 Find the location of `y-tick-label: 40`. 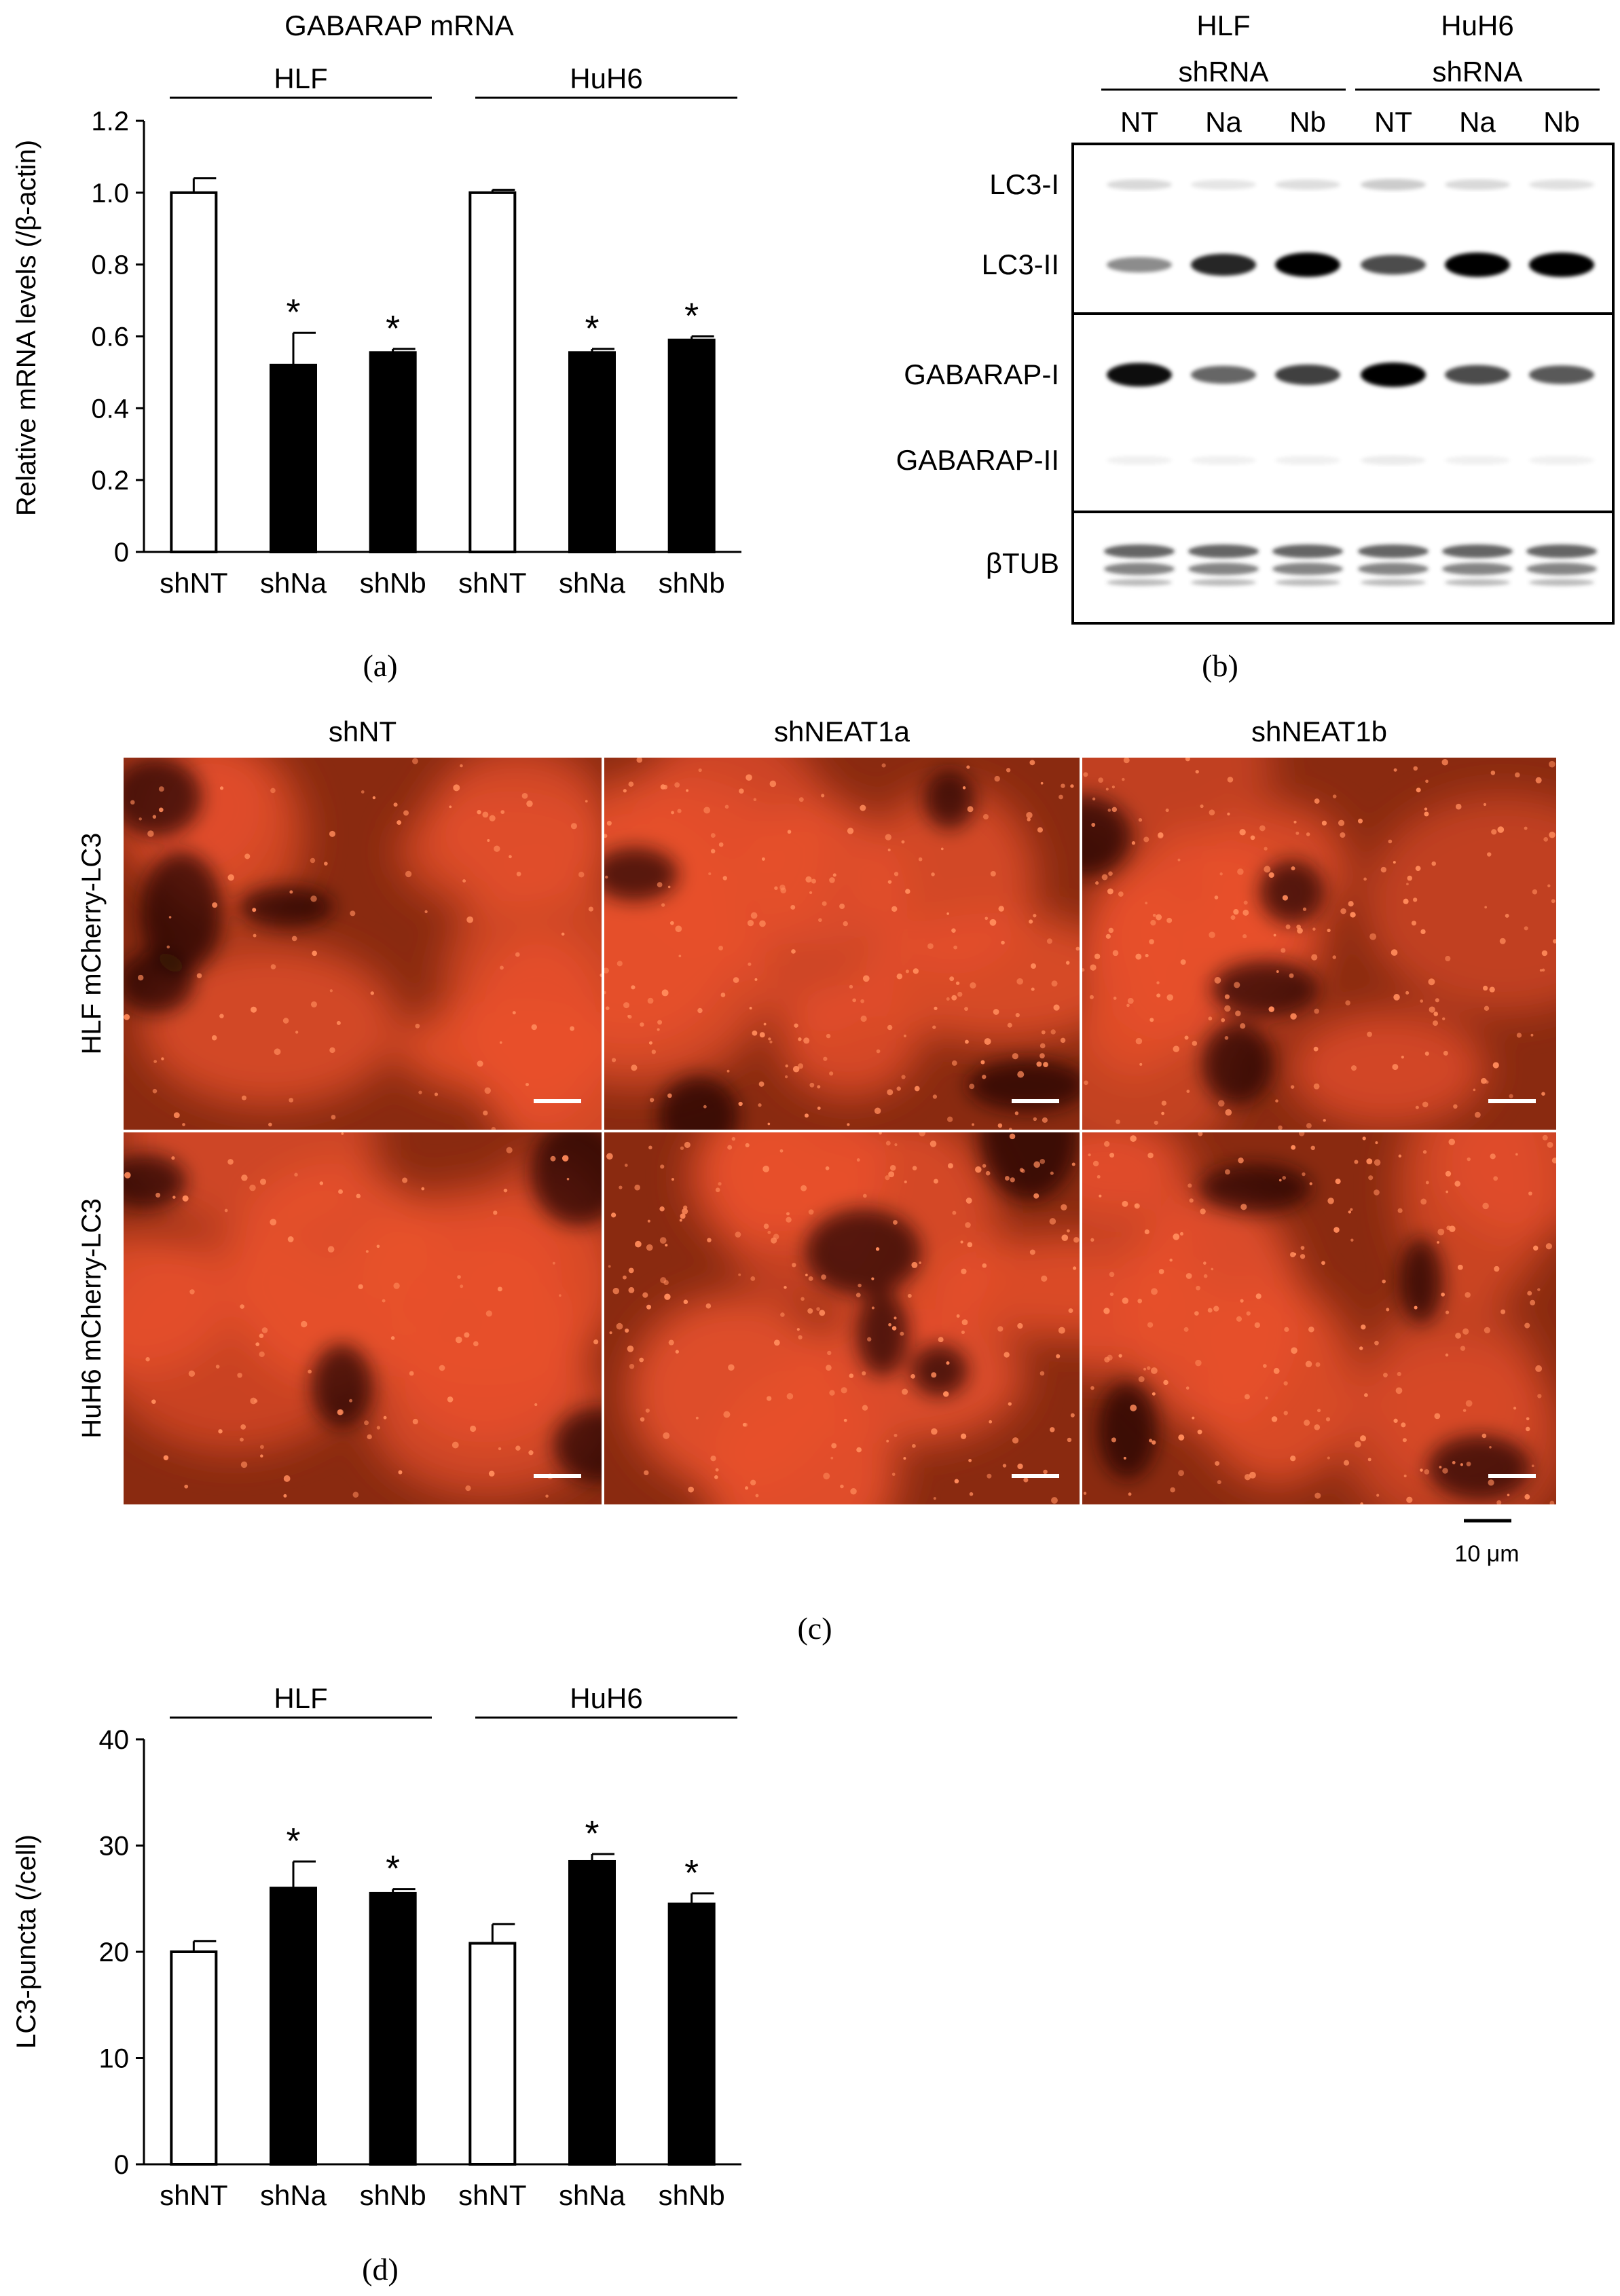

y-tick-label: 40 is located at coordinates (114, 1740).